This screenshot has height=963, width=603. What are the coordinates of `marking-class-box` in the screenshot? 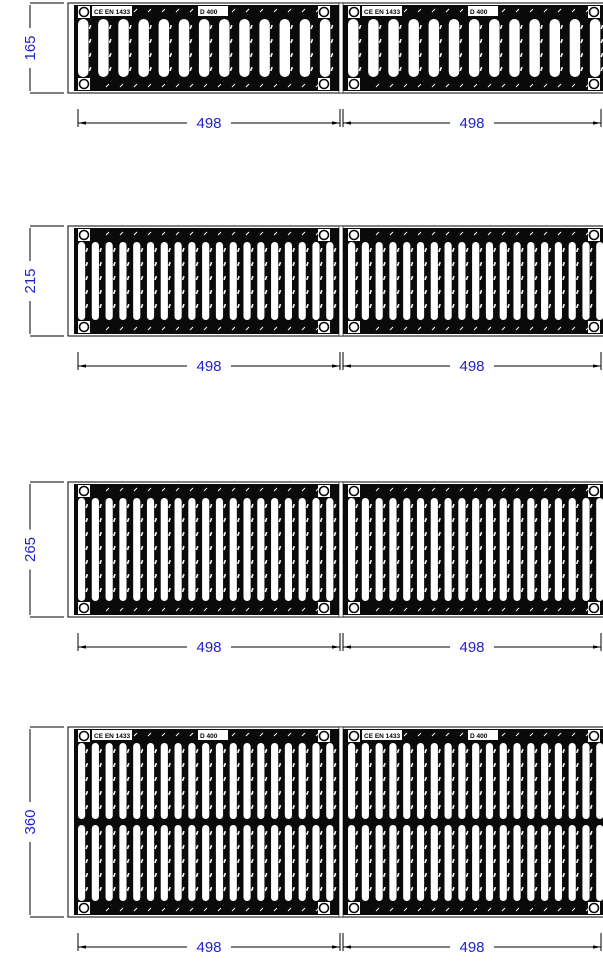 It's located at (483, 11).